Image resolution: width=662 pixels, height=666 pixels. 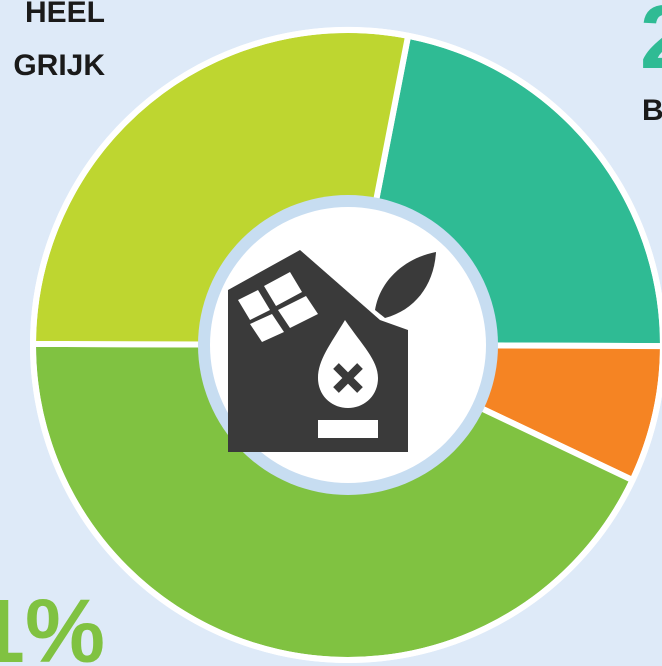 I want to click on base, so click(x=348, y=429).